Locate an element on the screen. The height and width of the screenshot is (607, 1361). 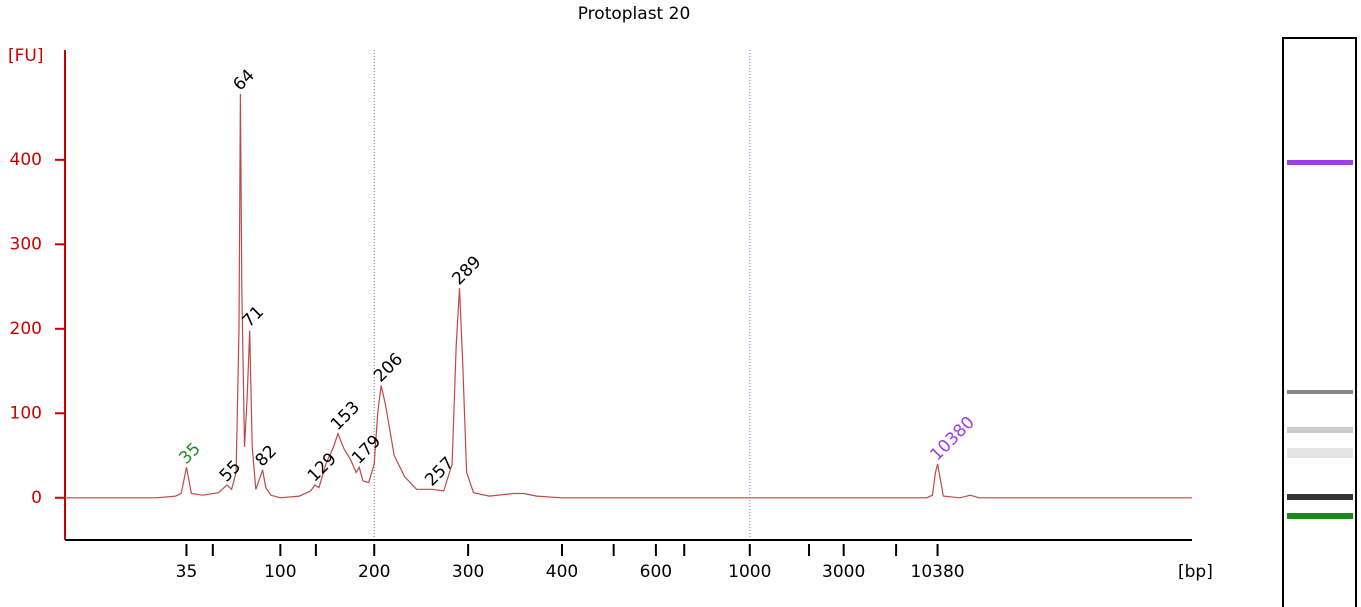
y-tick-label: 0 is located at coordinates (36, 498).